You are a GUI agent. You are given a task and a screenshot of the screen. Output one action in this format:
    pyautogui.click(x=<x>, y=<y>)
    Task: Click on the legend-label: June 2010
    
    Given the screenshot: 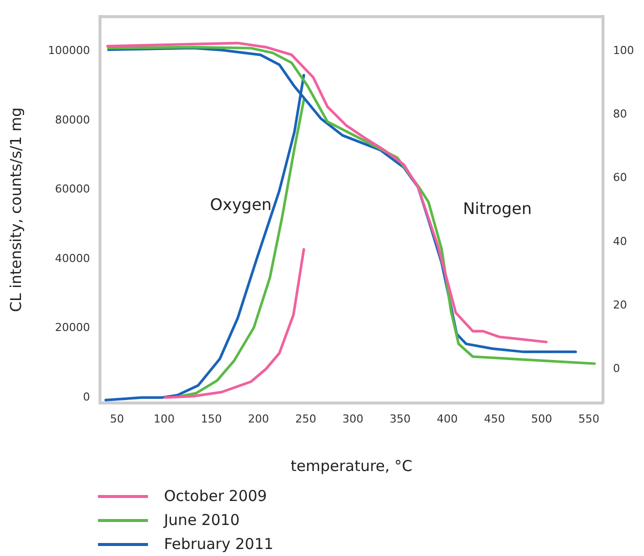 What is the action you would take?
    pyautogui.click(x=202, y=520)
    